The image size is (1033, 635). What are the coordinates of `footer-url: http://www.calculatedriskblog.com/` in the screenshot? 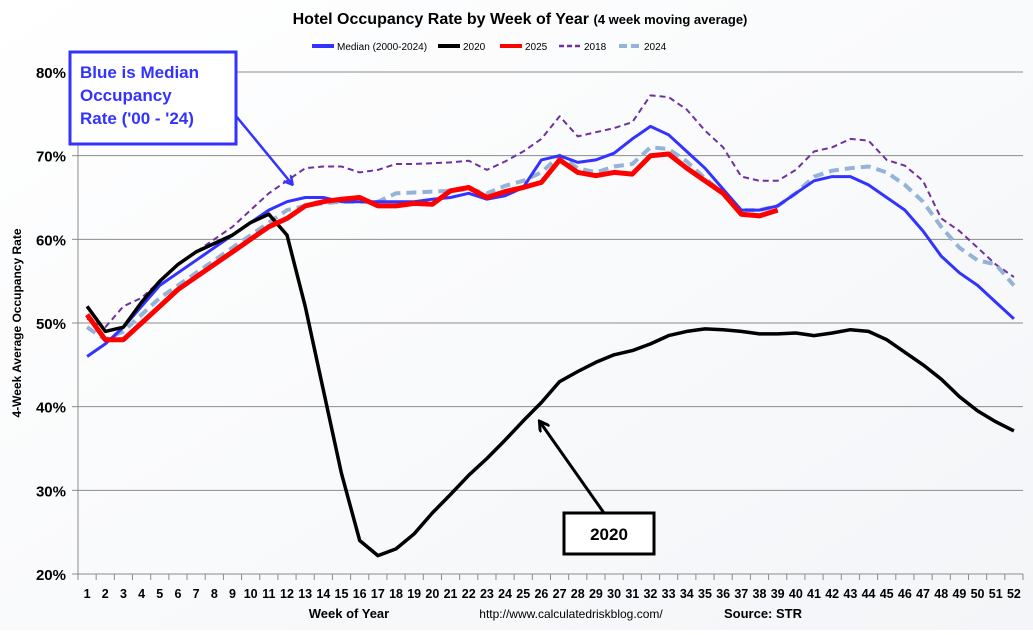 It's located at (571, 614).